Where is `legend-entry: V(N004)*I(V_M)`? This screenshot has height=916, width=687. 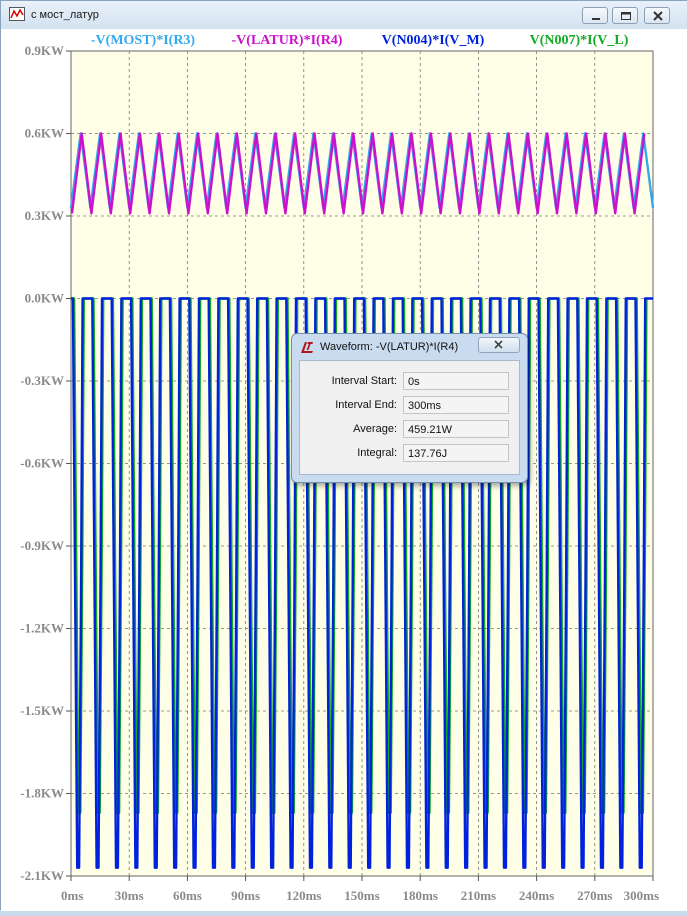 legend-entry: V(N004)*I(V_M) is located at coordinates (433, 40).